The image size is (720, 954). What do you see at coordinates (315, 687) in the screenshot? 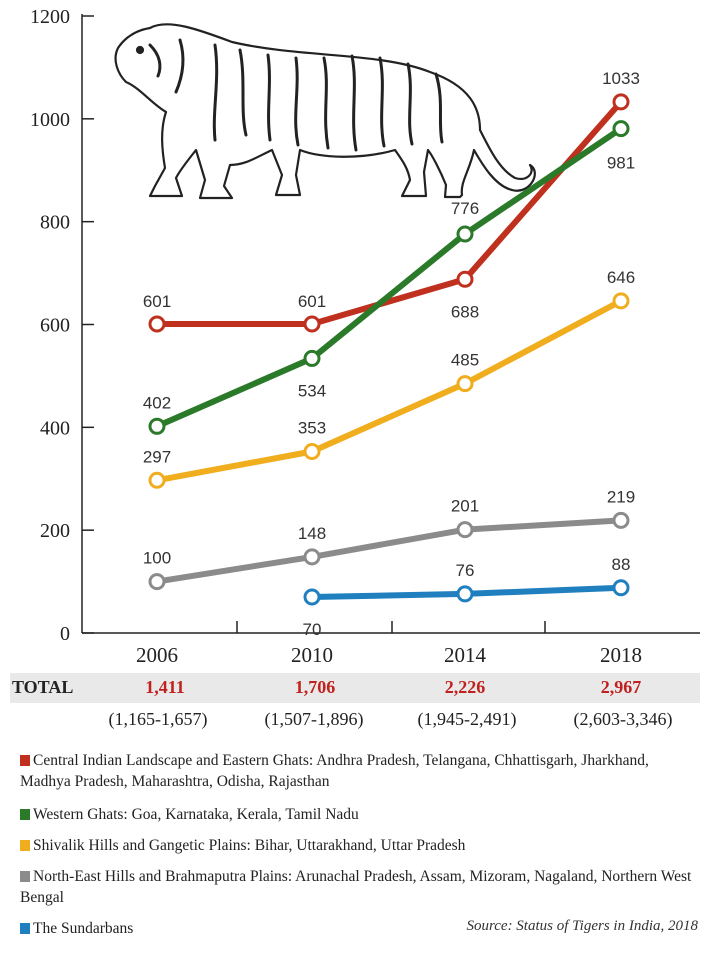
I see `total-value-2010: 1,706` at bounding box center [315, 687].